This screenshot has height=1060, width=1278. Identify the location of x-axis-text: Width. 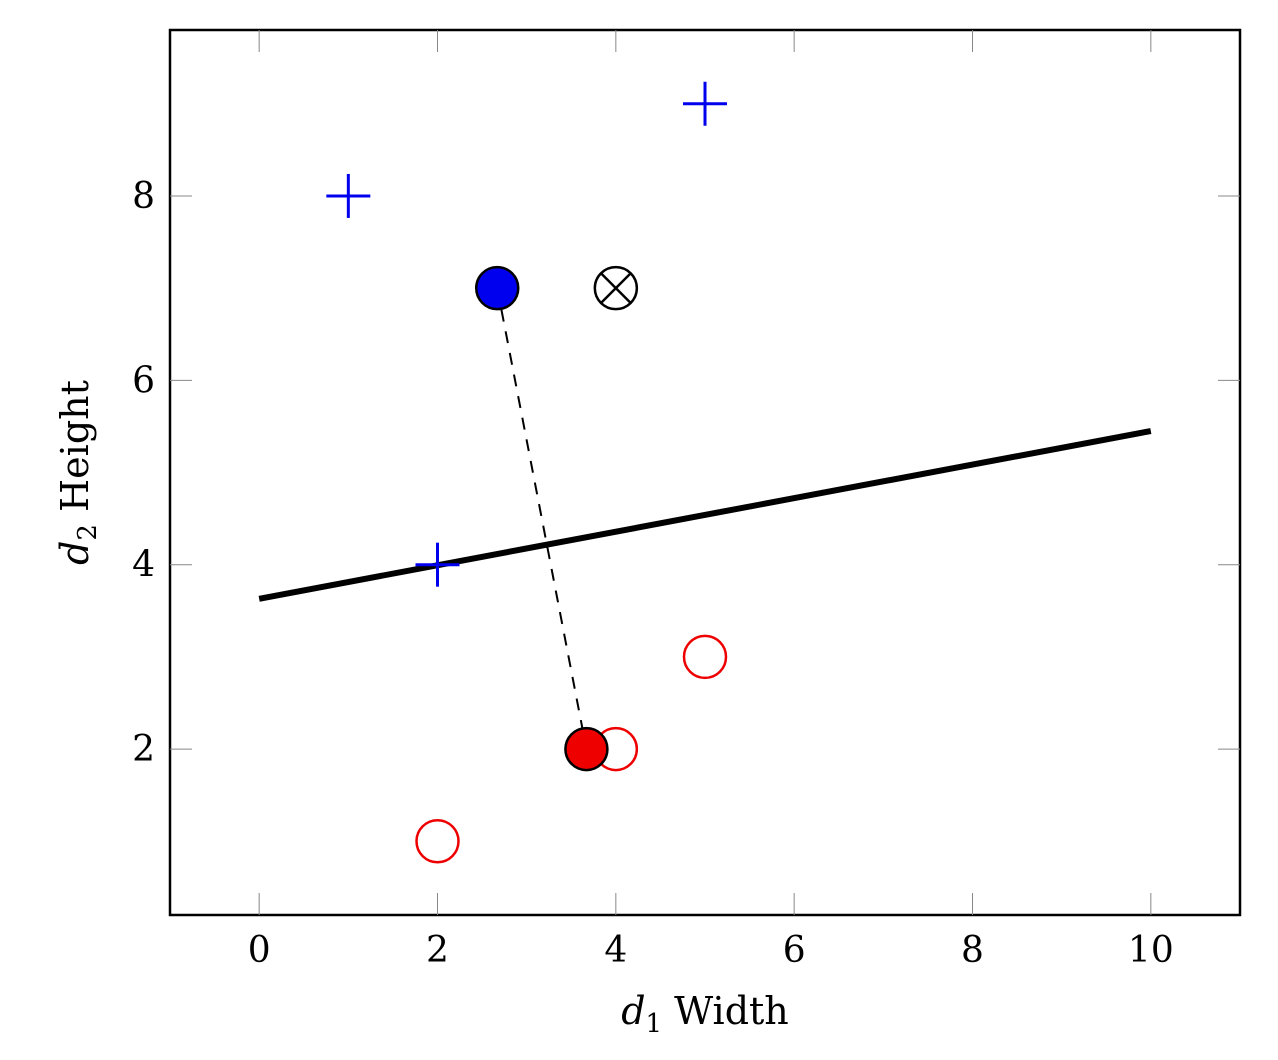
(725, 1011).